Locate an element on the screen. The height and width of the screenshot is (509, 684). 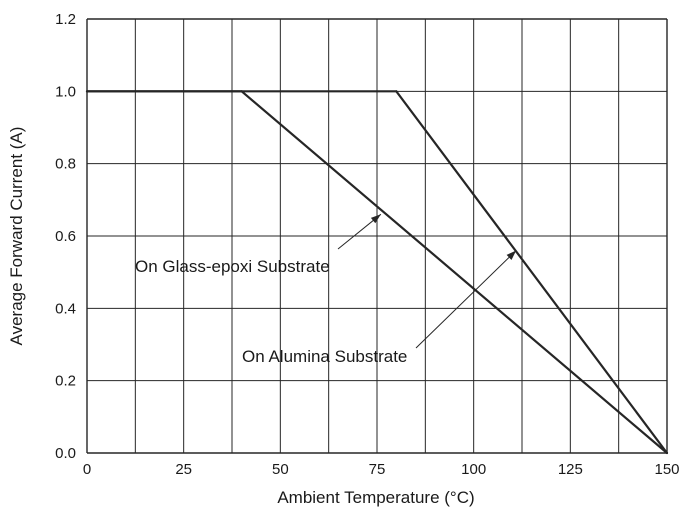
annotation-layer is located at coordinates (427, 281).